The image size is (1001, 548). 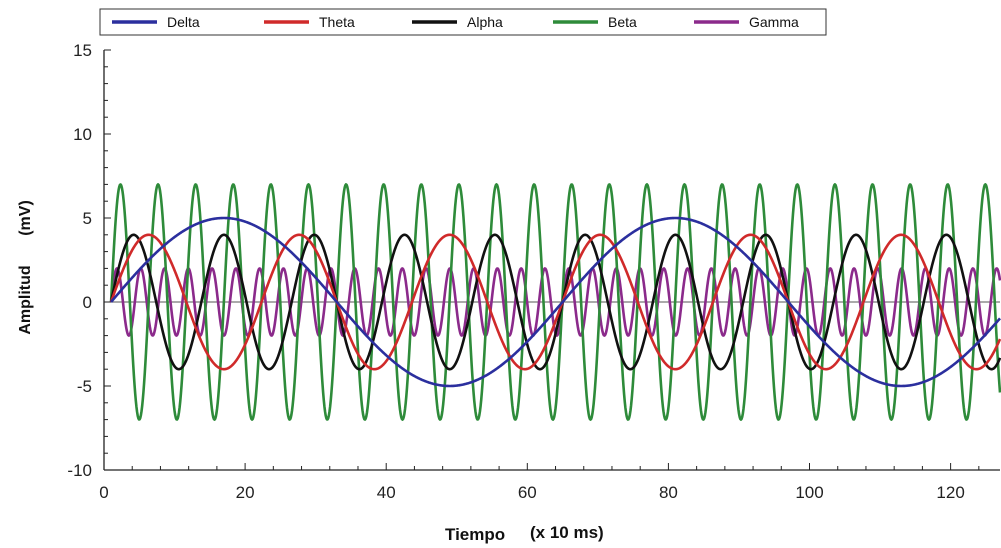 I want to click on x-axis-title: Tiempo, so click(x=475, y=534).